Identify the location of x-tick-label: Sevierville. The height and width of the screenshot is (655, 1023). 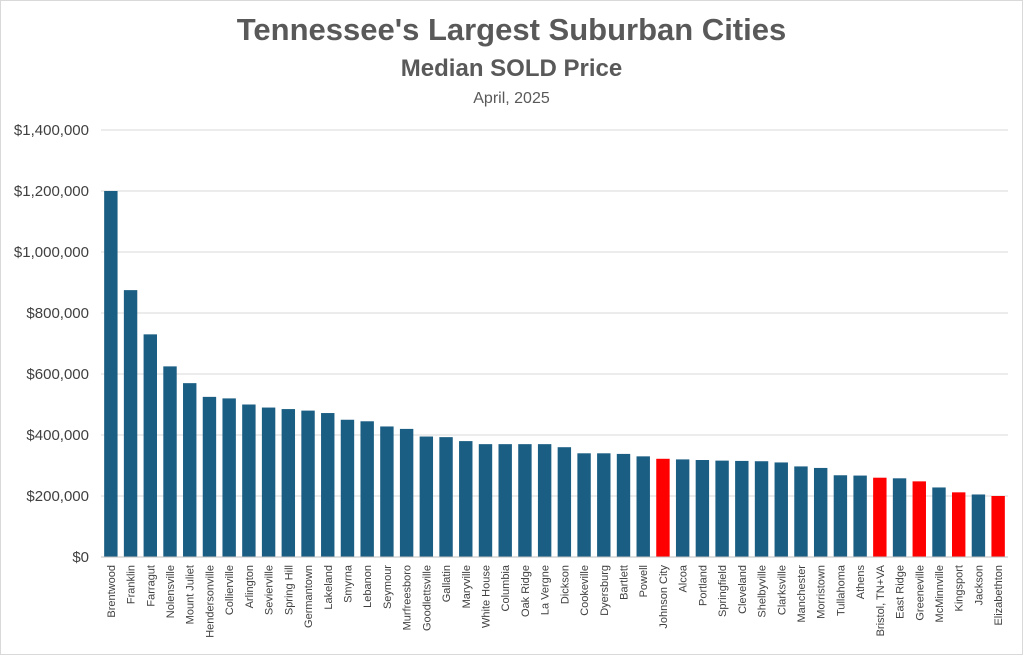
(270, 590).